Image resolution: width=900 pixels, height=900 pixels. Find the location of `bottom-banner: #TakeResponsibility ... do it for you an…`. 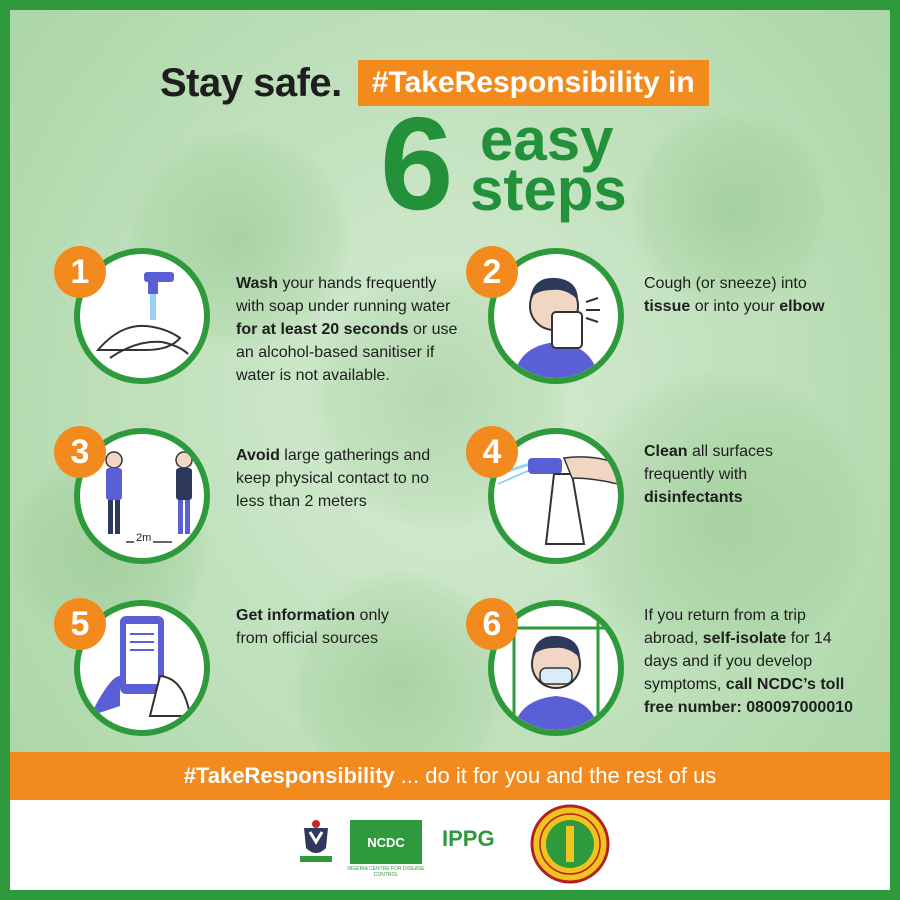

bottom-banner: #TakeResponsibility ... do it for you an… is located at coordinates (450, 776).